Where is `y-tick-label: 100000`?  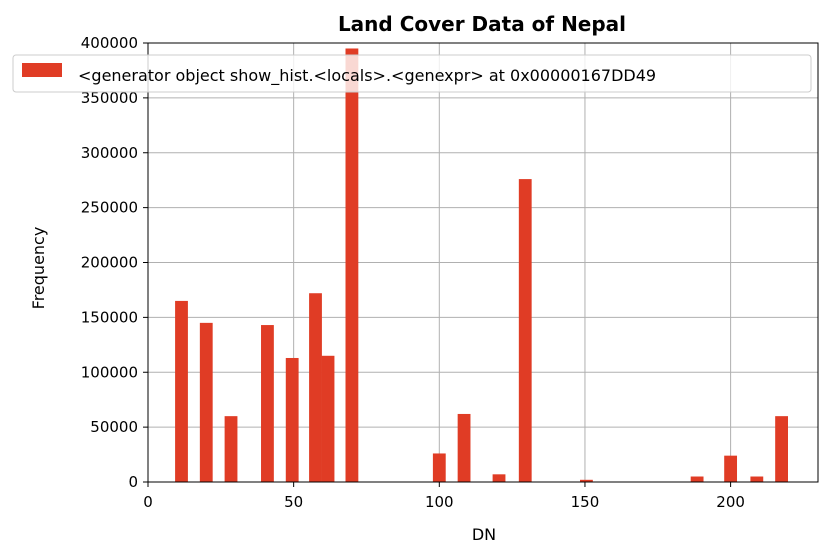
y-tick-label: 100000 is located at coordinates (109, 372).